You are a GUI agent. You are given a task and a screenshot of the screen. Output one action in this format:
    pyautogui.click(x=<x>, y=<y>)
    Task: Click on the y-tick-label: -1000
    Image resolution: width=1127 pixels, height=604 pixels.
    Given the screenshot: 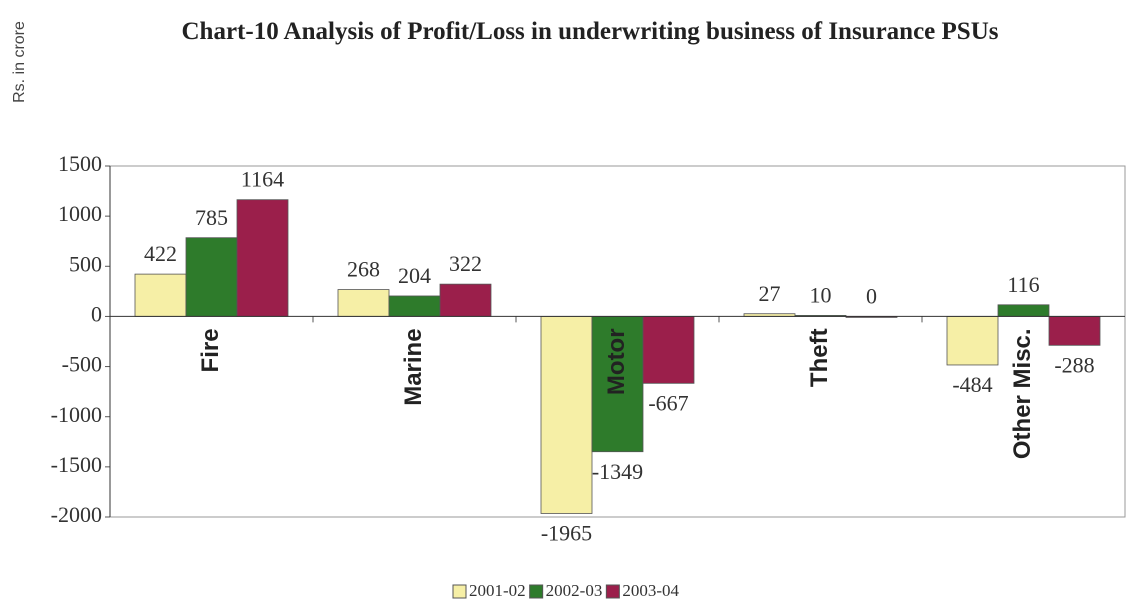 What is the action you would take?
    pyautogui.click(x=76, y=414)
    